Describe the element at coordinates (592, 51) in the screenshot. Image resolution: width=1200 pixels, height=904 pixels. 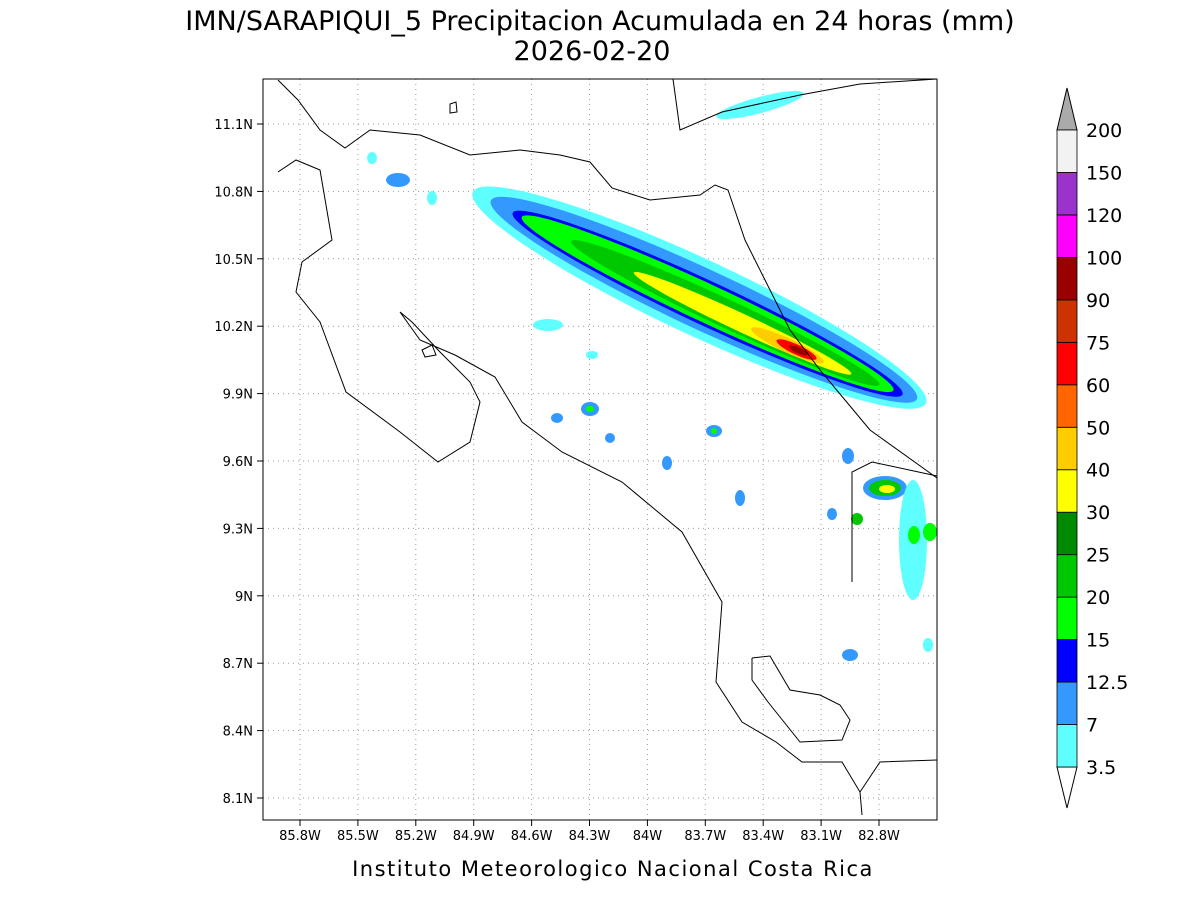
I see `date: 2026-02-20` at that location.